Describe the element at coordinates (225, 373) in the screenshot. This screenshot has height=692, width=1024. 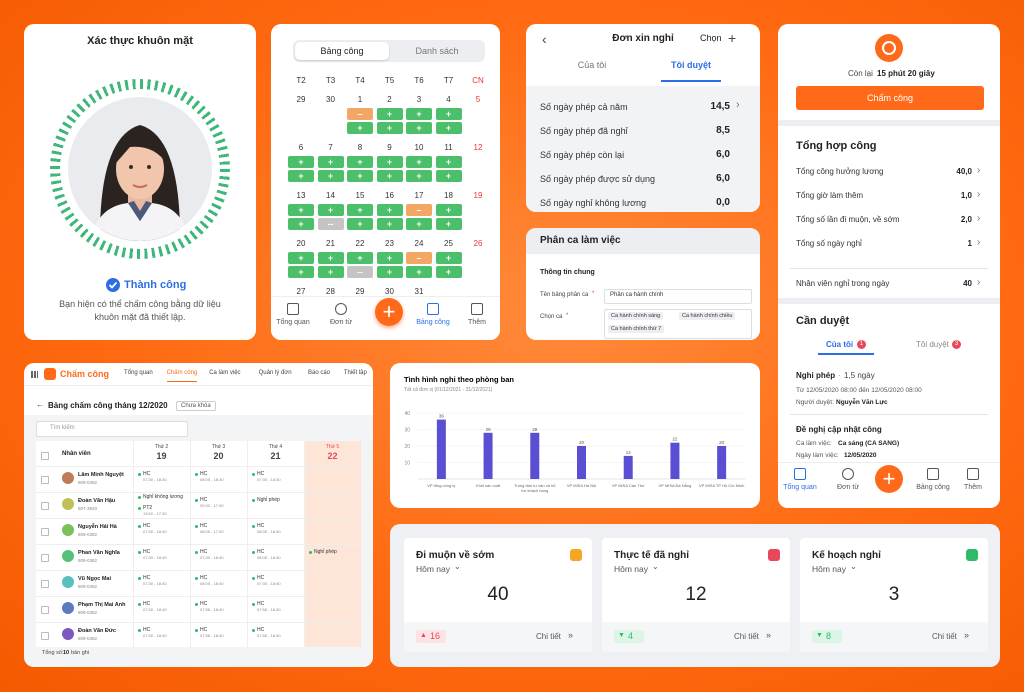
I see `menu-item: Ca làm việc` at that location.